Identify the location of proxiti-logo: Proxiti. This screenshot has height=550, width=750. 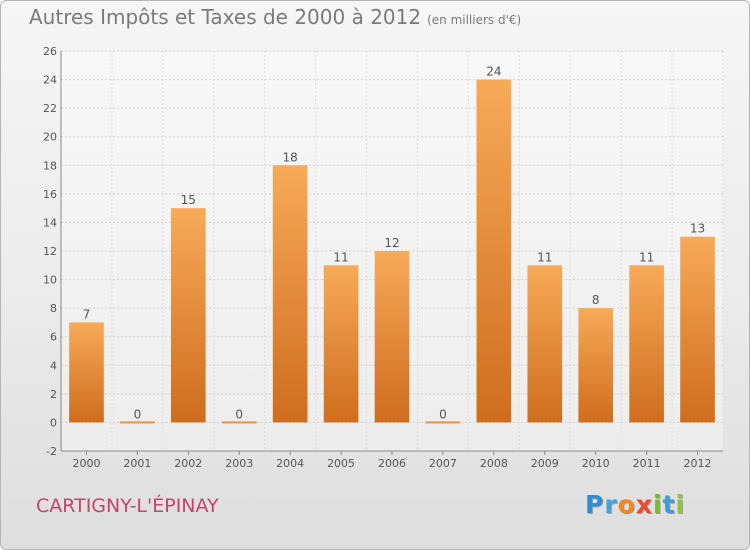
(635, 504).